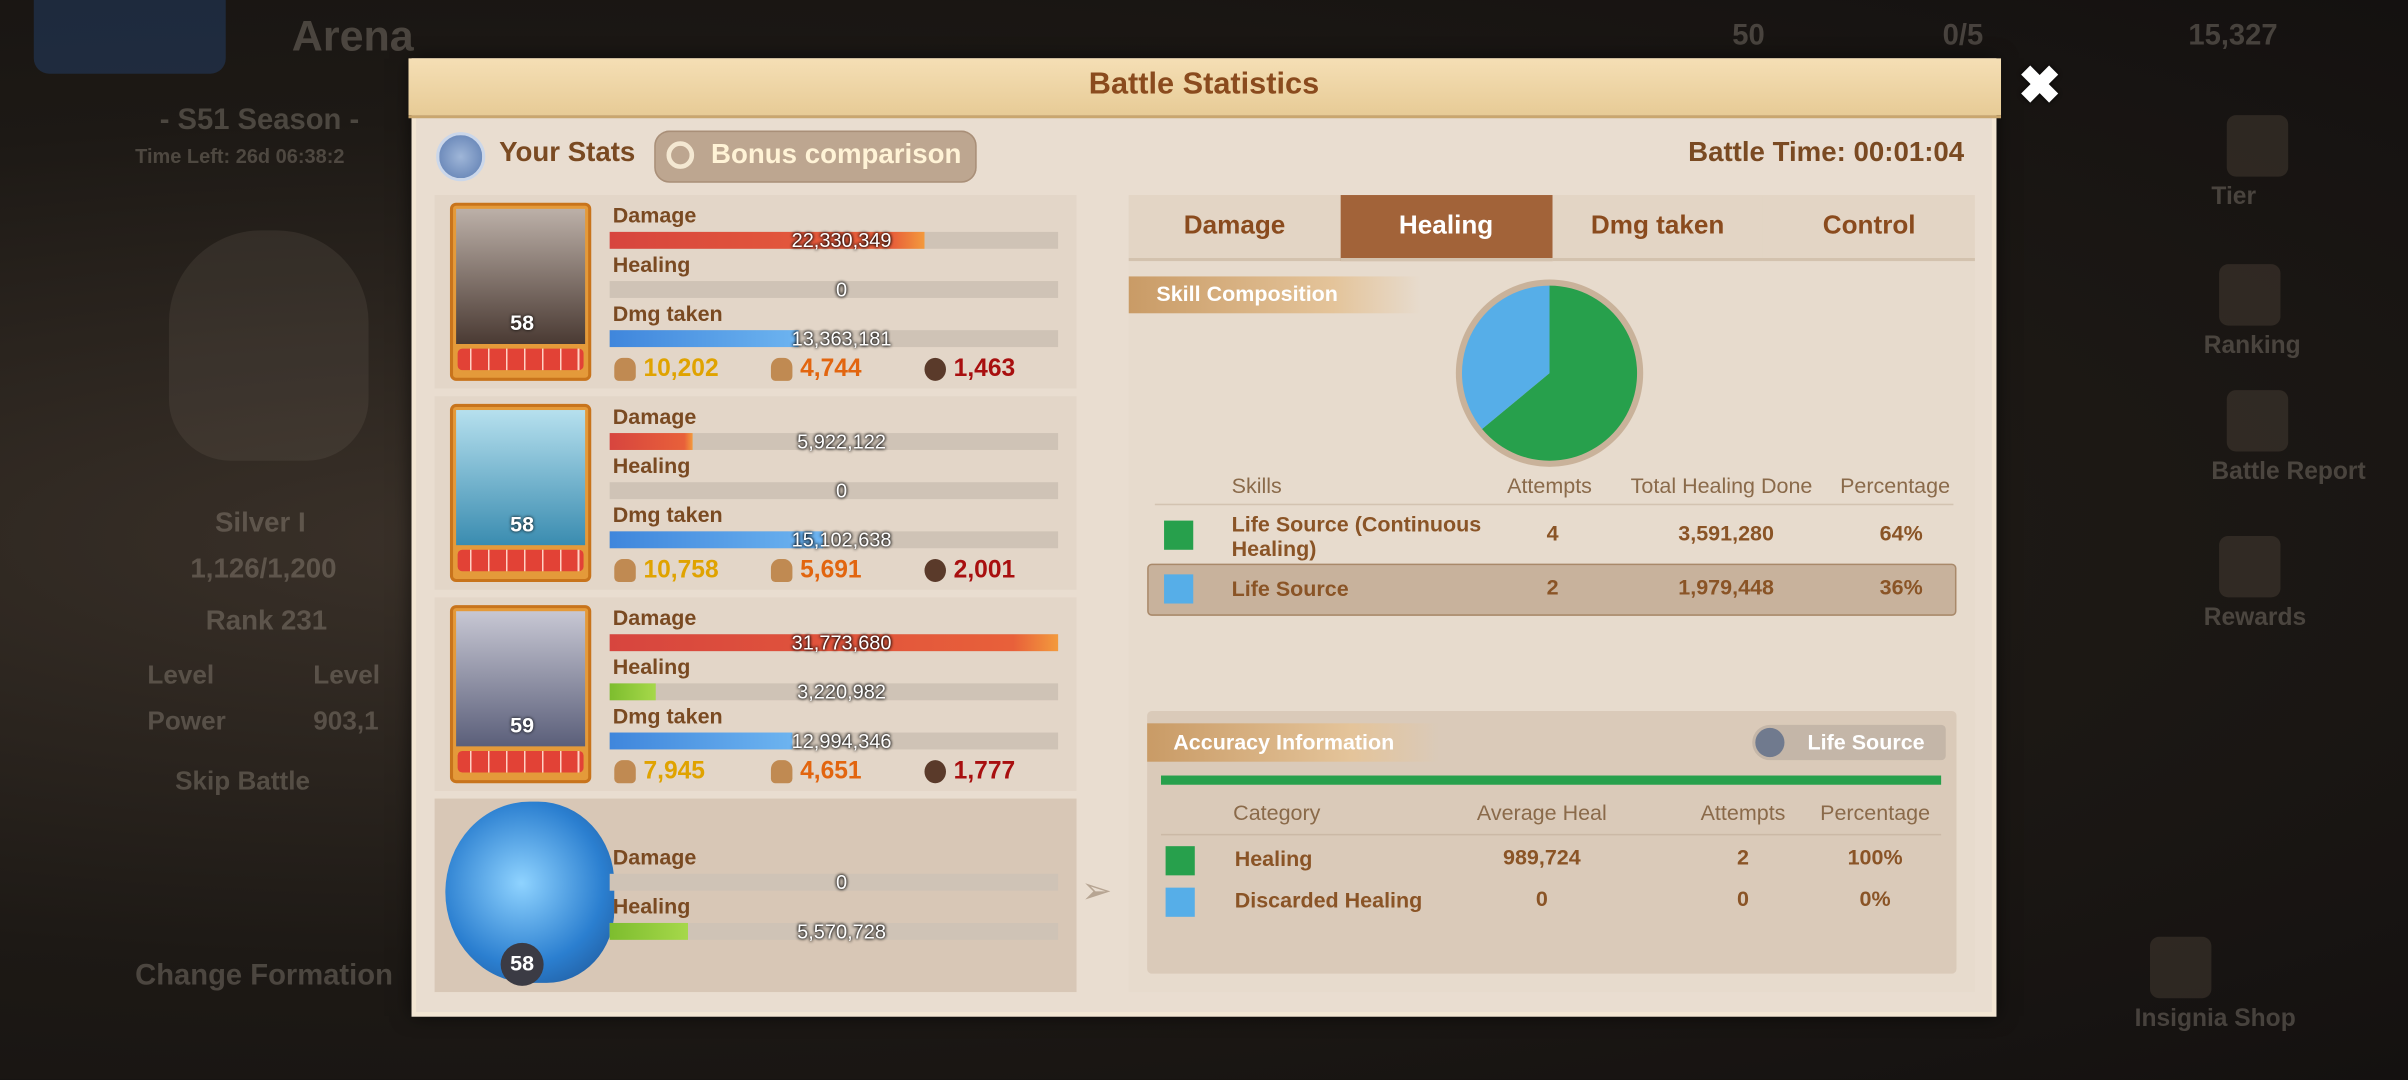 Image resolution: width=2408 pixels, height=1080 pixels. Describe the element at coordinates (841, 339) in the screenshot. I see `stat-value: 13,363,181` at that location.